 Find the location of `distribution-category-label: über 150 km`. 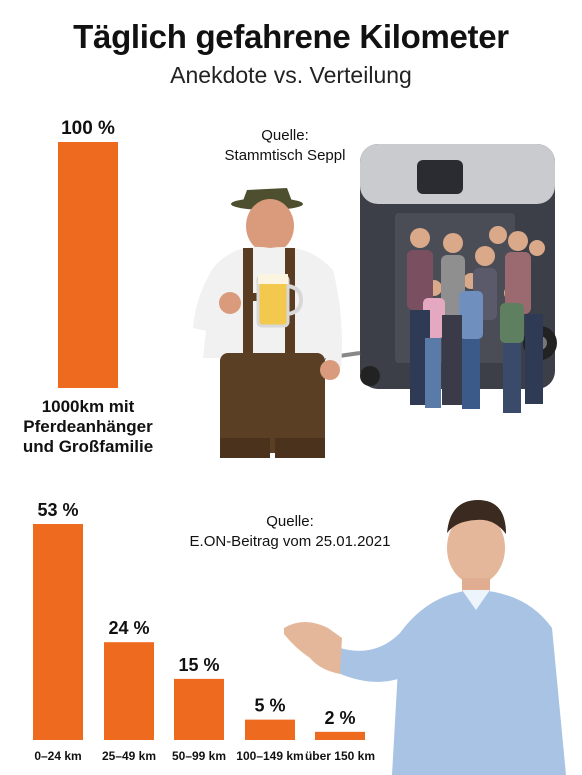

distribution-category-label: über 150 km is located at coordinates (340, 756).